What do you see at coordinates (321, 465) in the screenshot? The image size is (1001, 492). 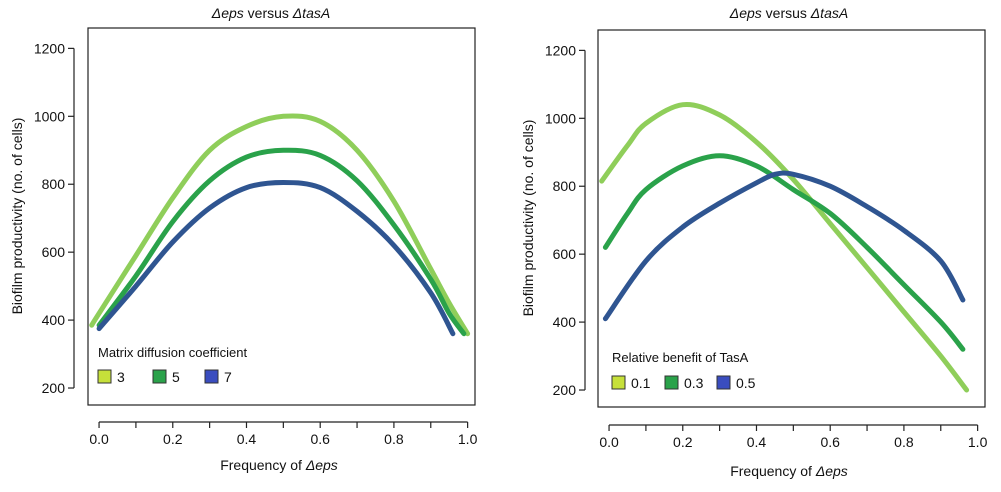 I see `chart-left-xlabel-part-2: Δeps` at bounding box center [321, 465].